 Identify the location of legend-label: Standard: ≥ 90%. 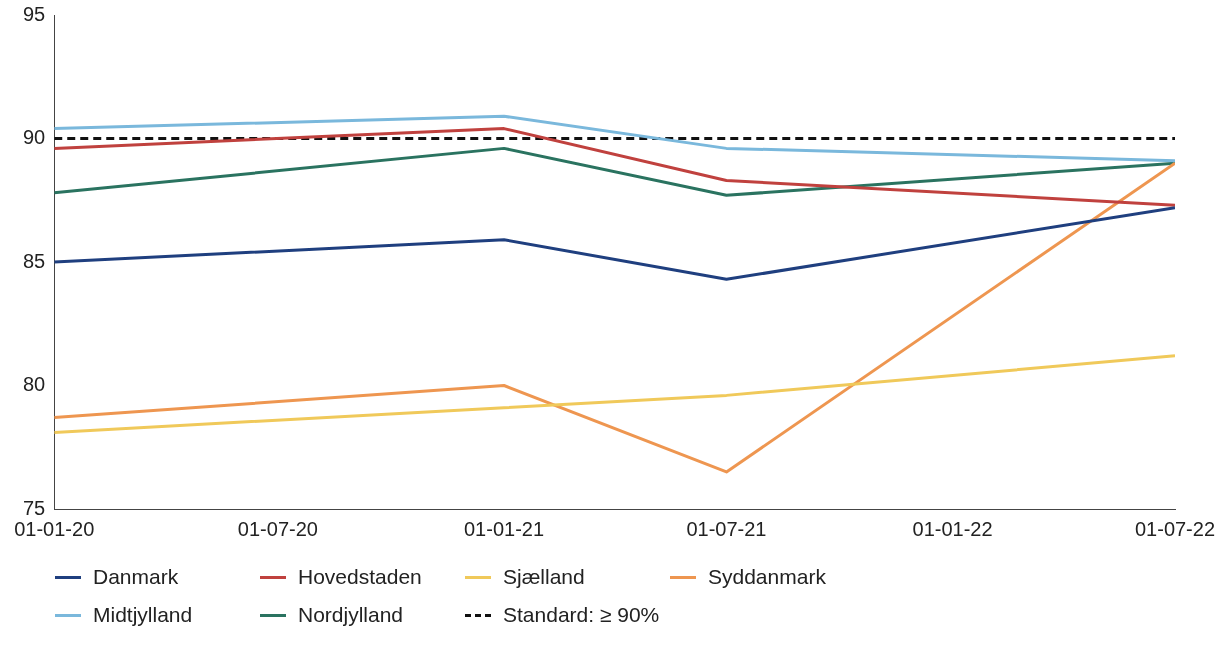
(581, 615).